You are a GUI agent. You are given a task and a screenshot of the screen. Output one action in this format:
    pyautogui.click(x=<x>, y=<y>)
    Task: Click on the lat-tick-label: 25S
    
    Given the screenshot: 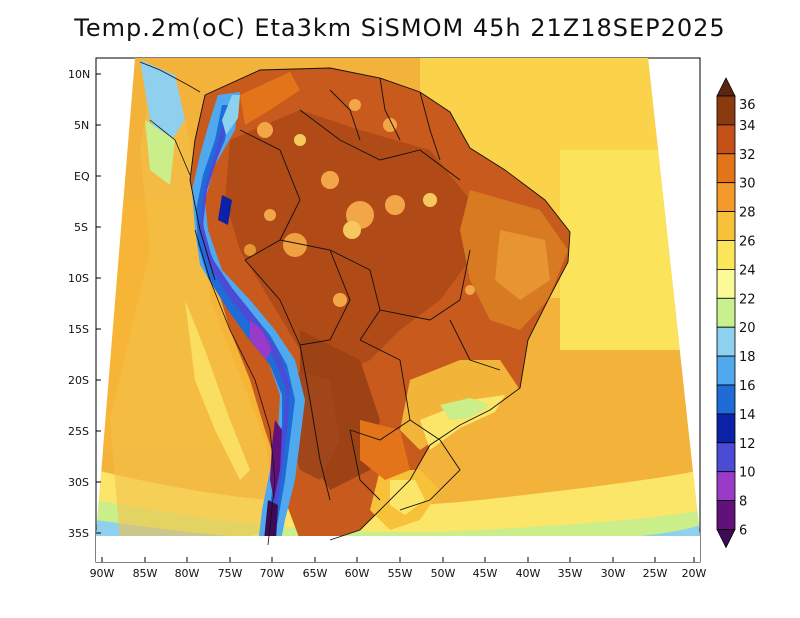 What is the action you would take?
    pyautogui.click(x=78, y=431)
    